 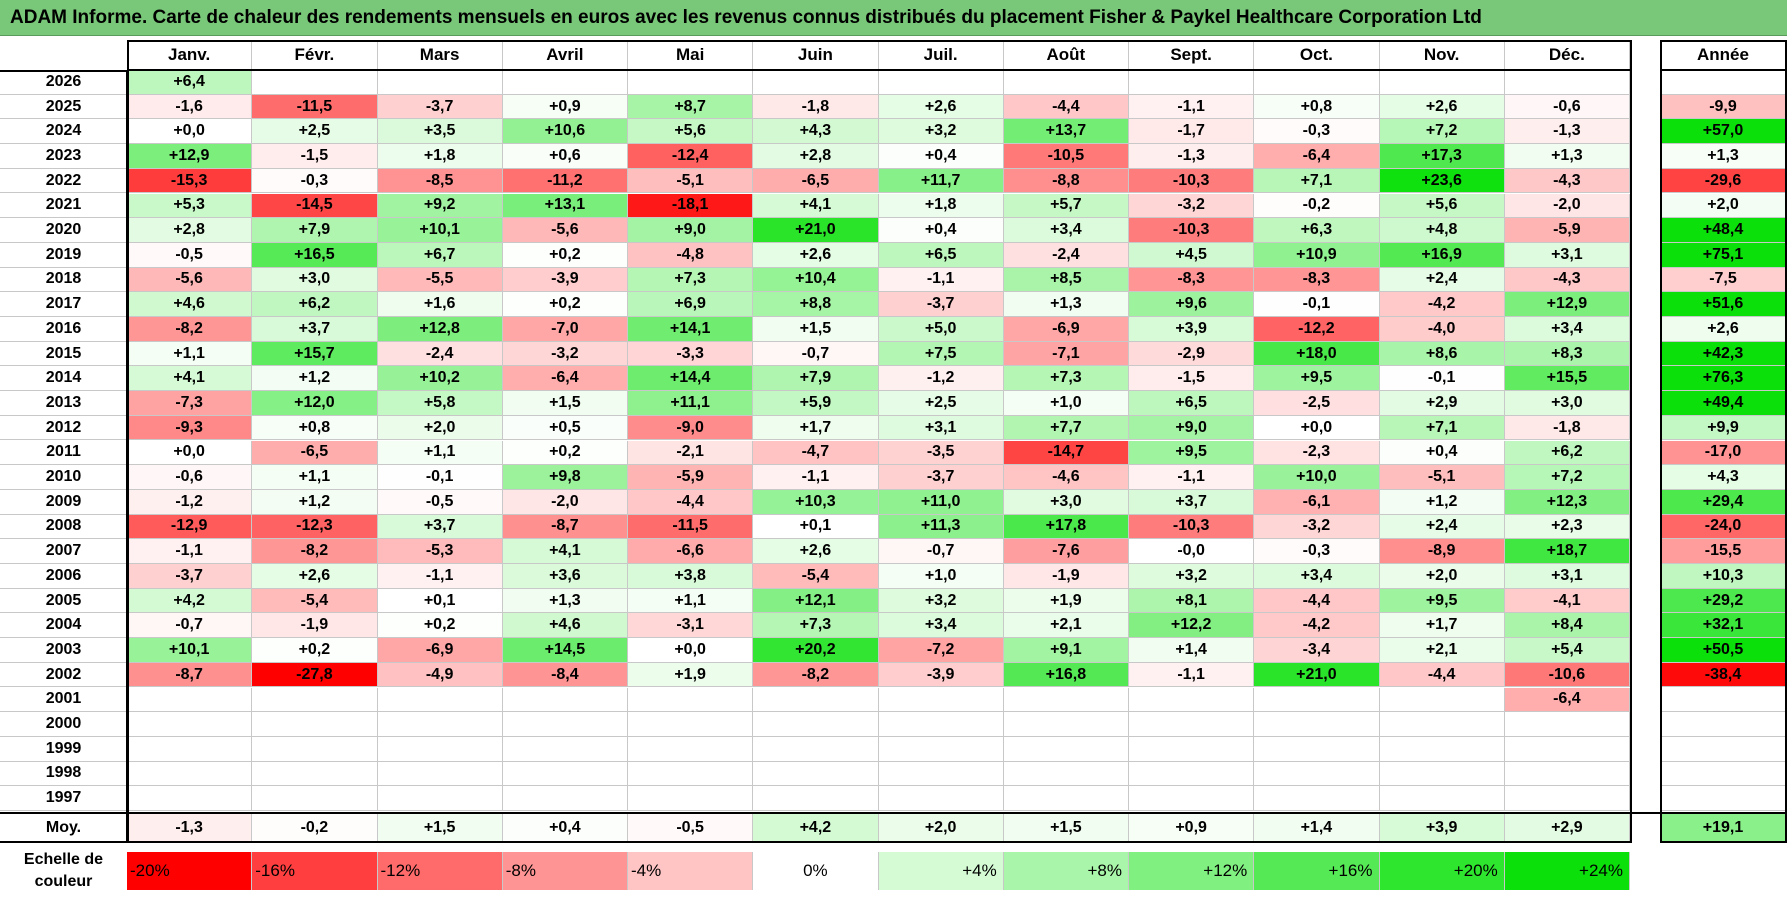 What do you see at coordinates (1723, 255) in the screenshot?
I see `annual-cell: +75,1` at bounding box center [1723, 255].